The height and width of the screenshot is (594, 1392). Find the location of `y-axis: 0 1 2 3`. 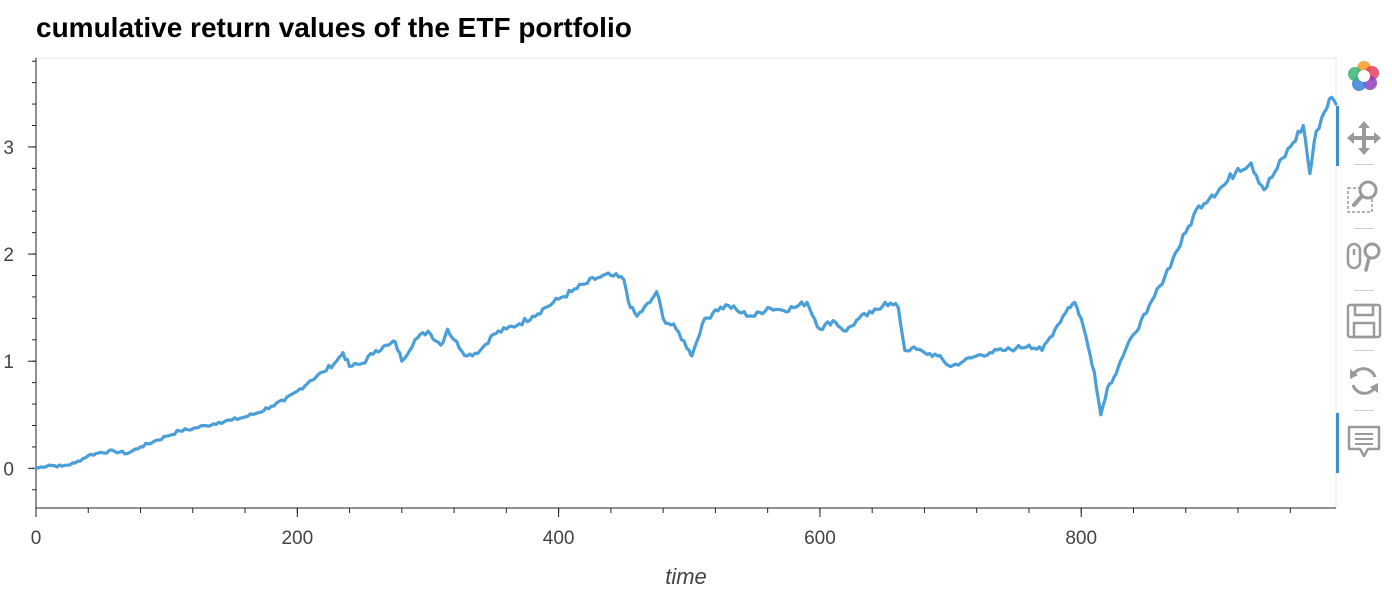

y-axis: 0 1 2 3 is located at coordinates (20, 283).